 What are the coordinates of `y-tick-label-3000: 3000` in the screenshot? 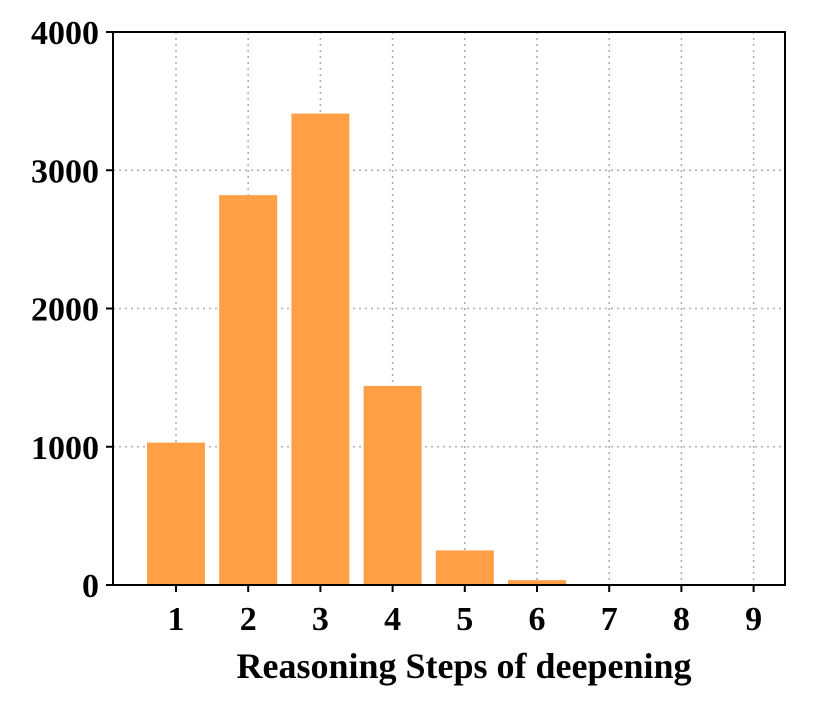 It's located at (65, 171).